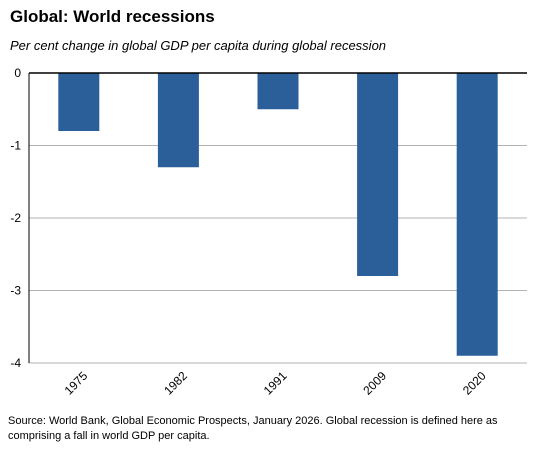 This screenshot has width=548, height=454. Describe the element at coordinates (15, 291) in the screenshot. I see `y-tick-label: -3` at that location.